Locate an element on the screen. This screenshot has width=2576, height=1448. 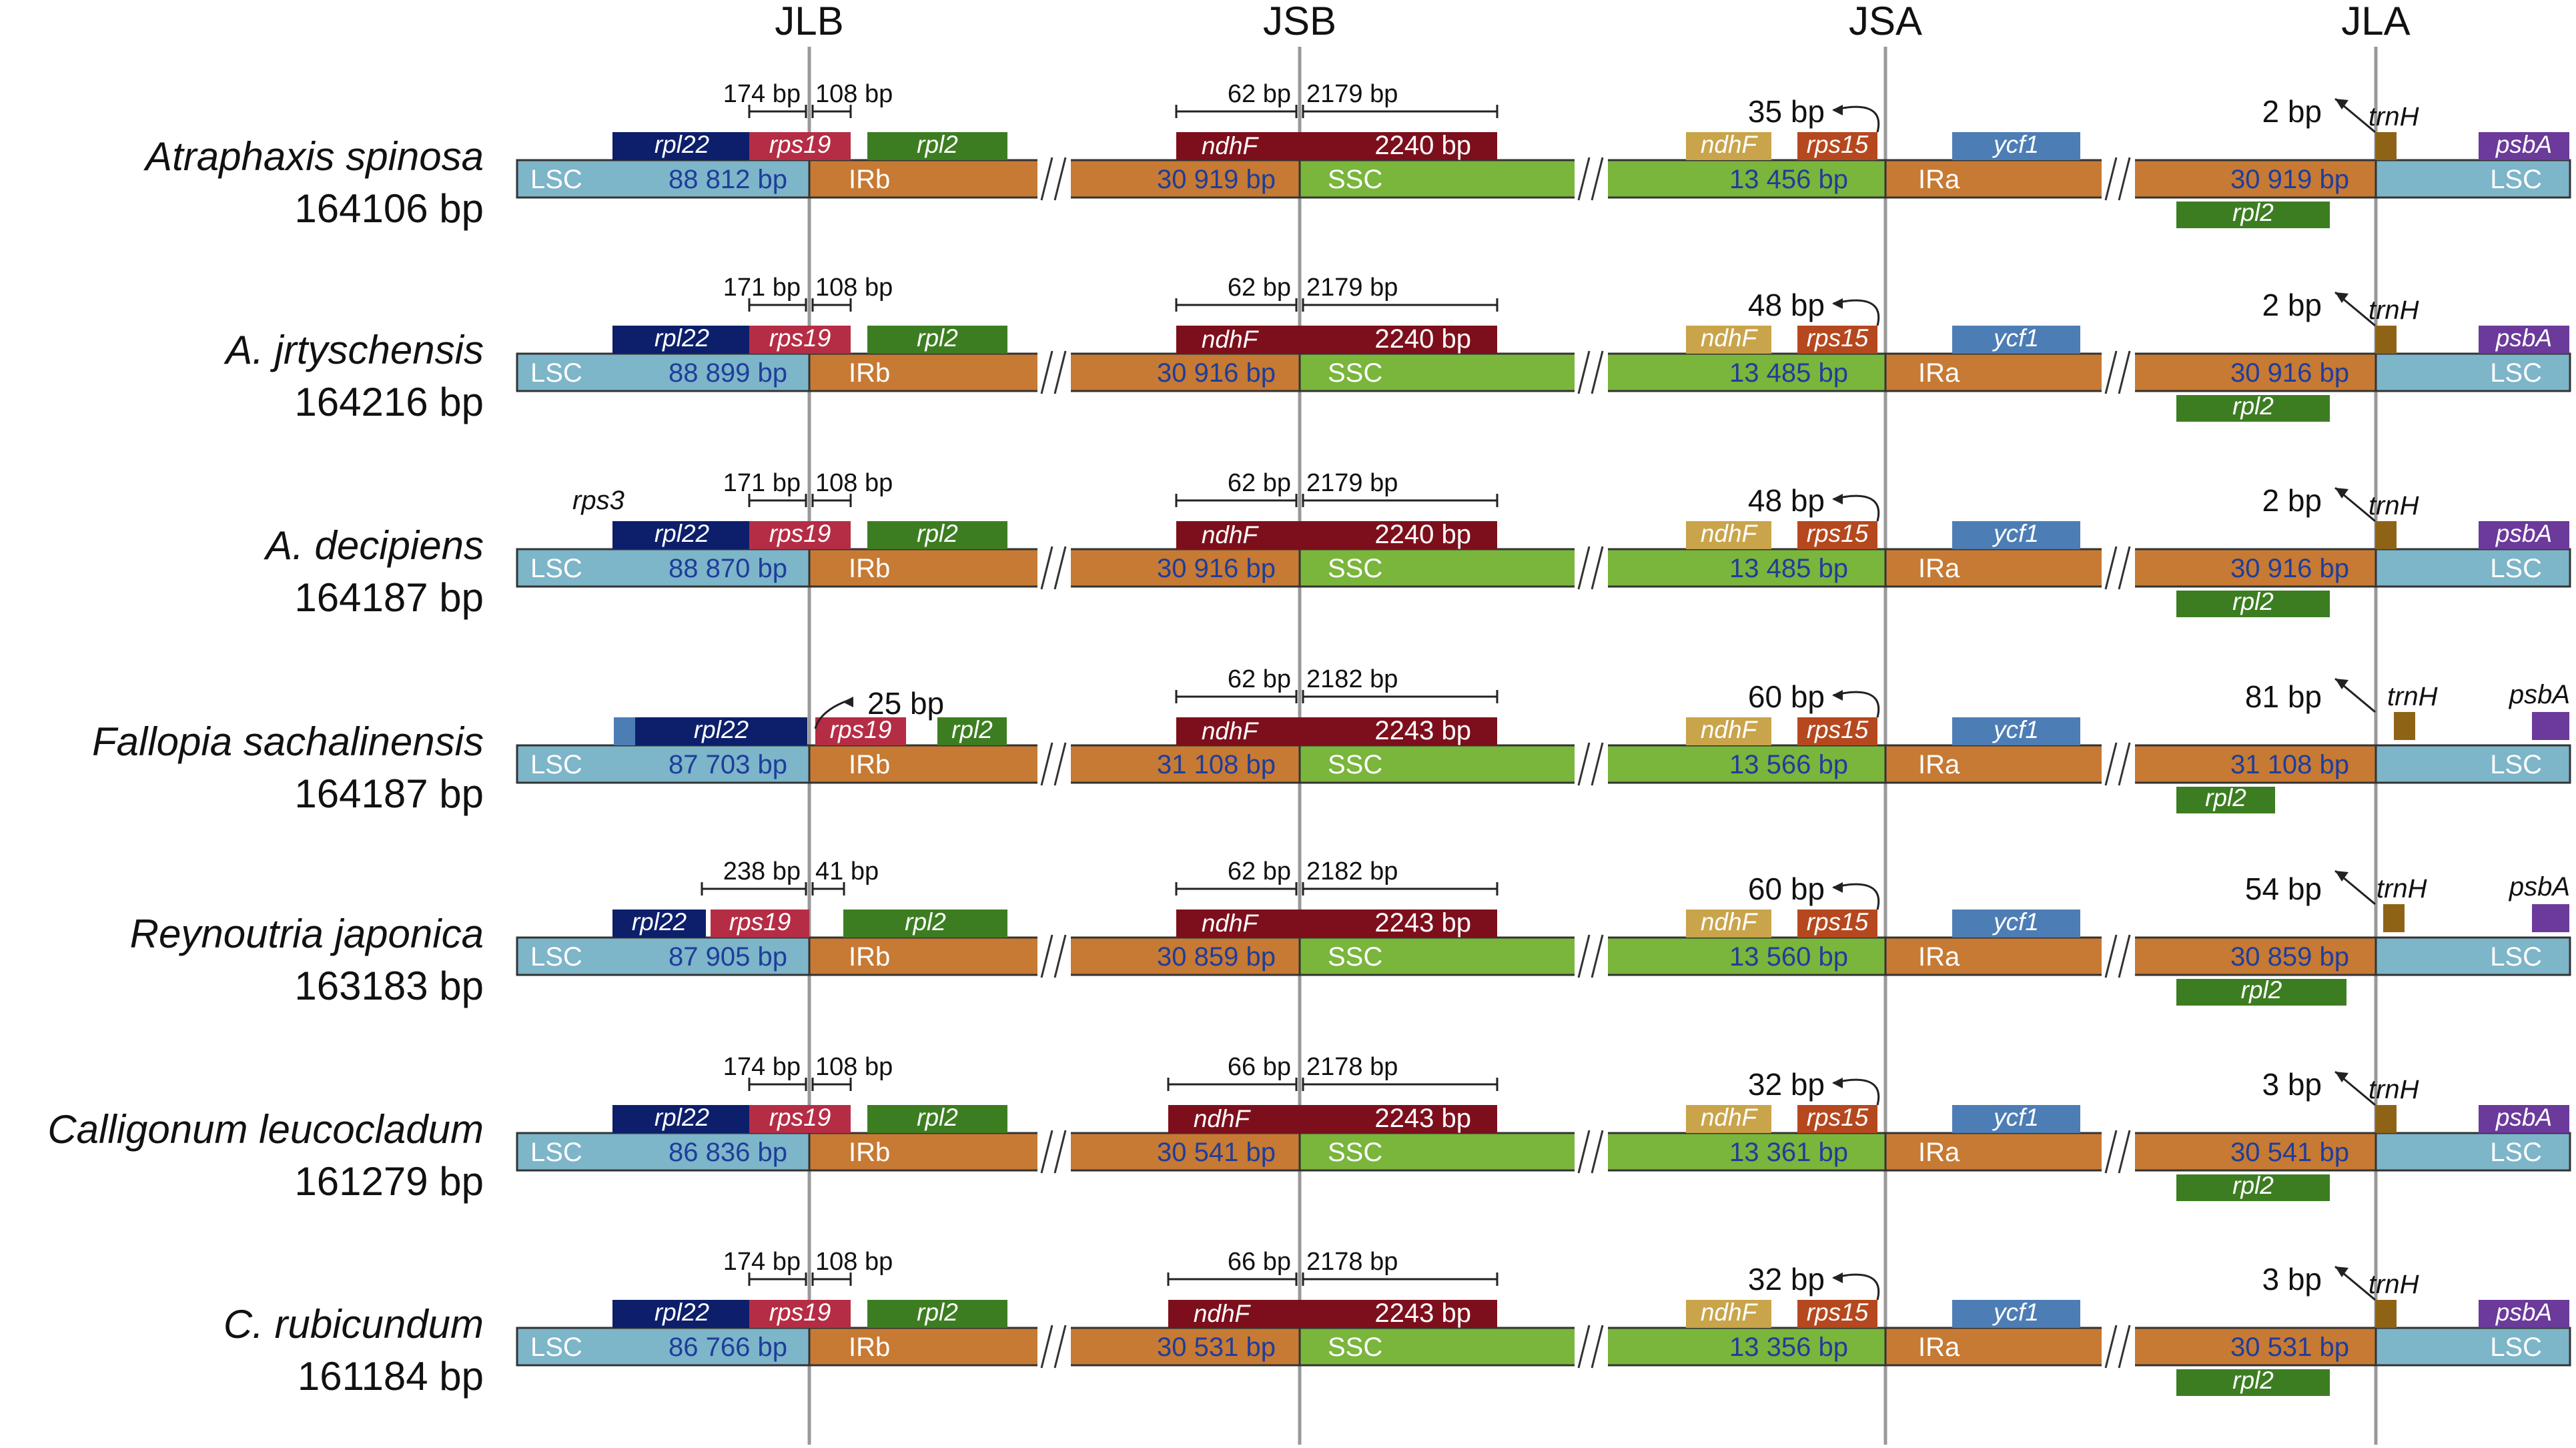
lsc-length: 86 766 bp is located at coordinates (728, 1347).